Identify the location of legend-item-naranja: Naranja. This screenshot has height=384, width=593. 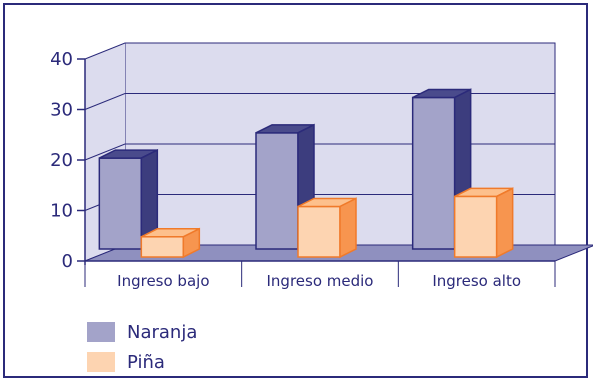
(142, 332).